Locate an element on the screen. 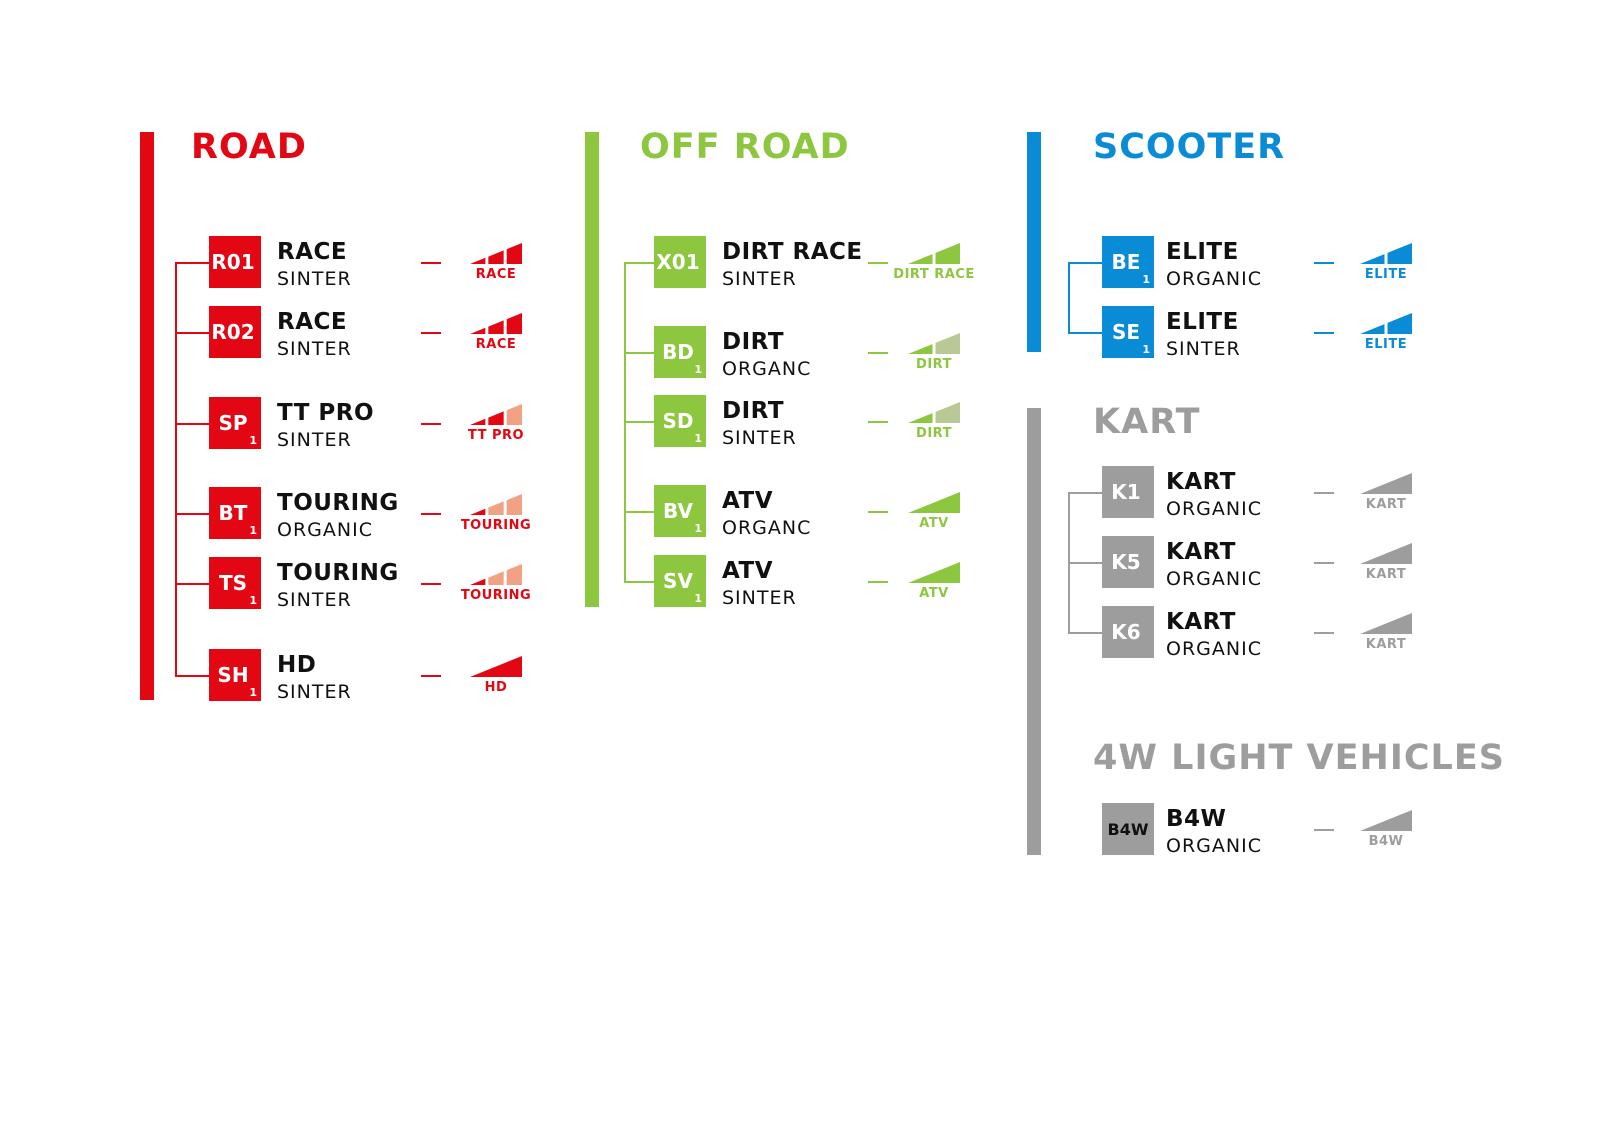 This screenshot has width=1600, height=1131. product-code: B4W is located at coordinates (1128, 829).